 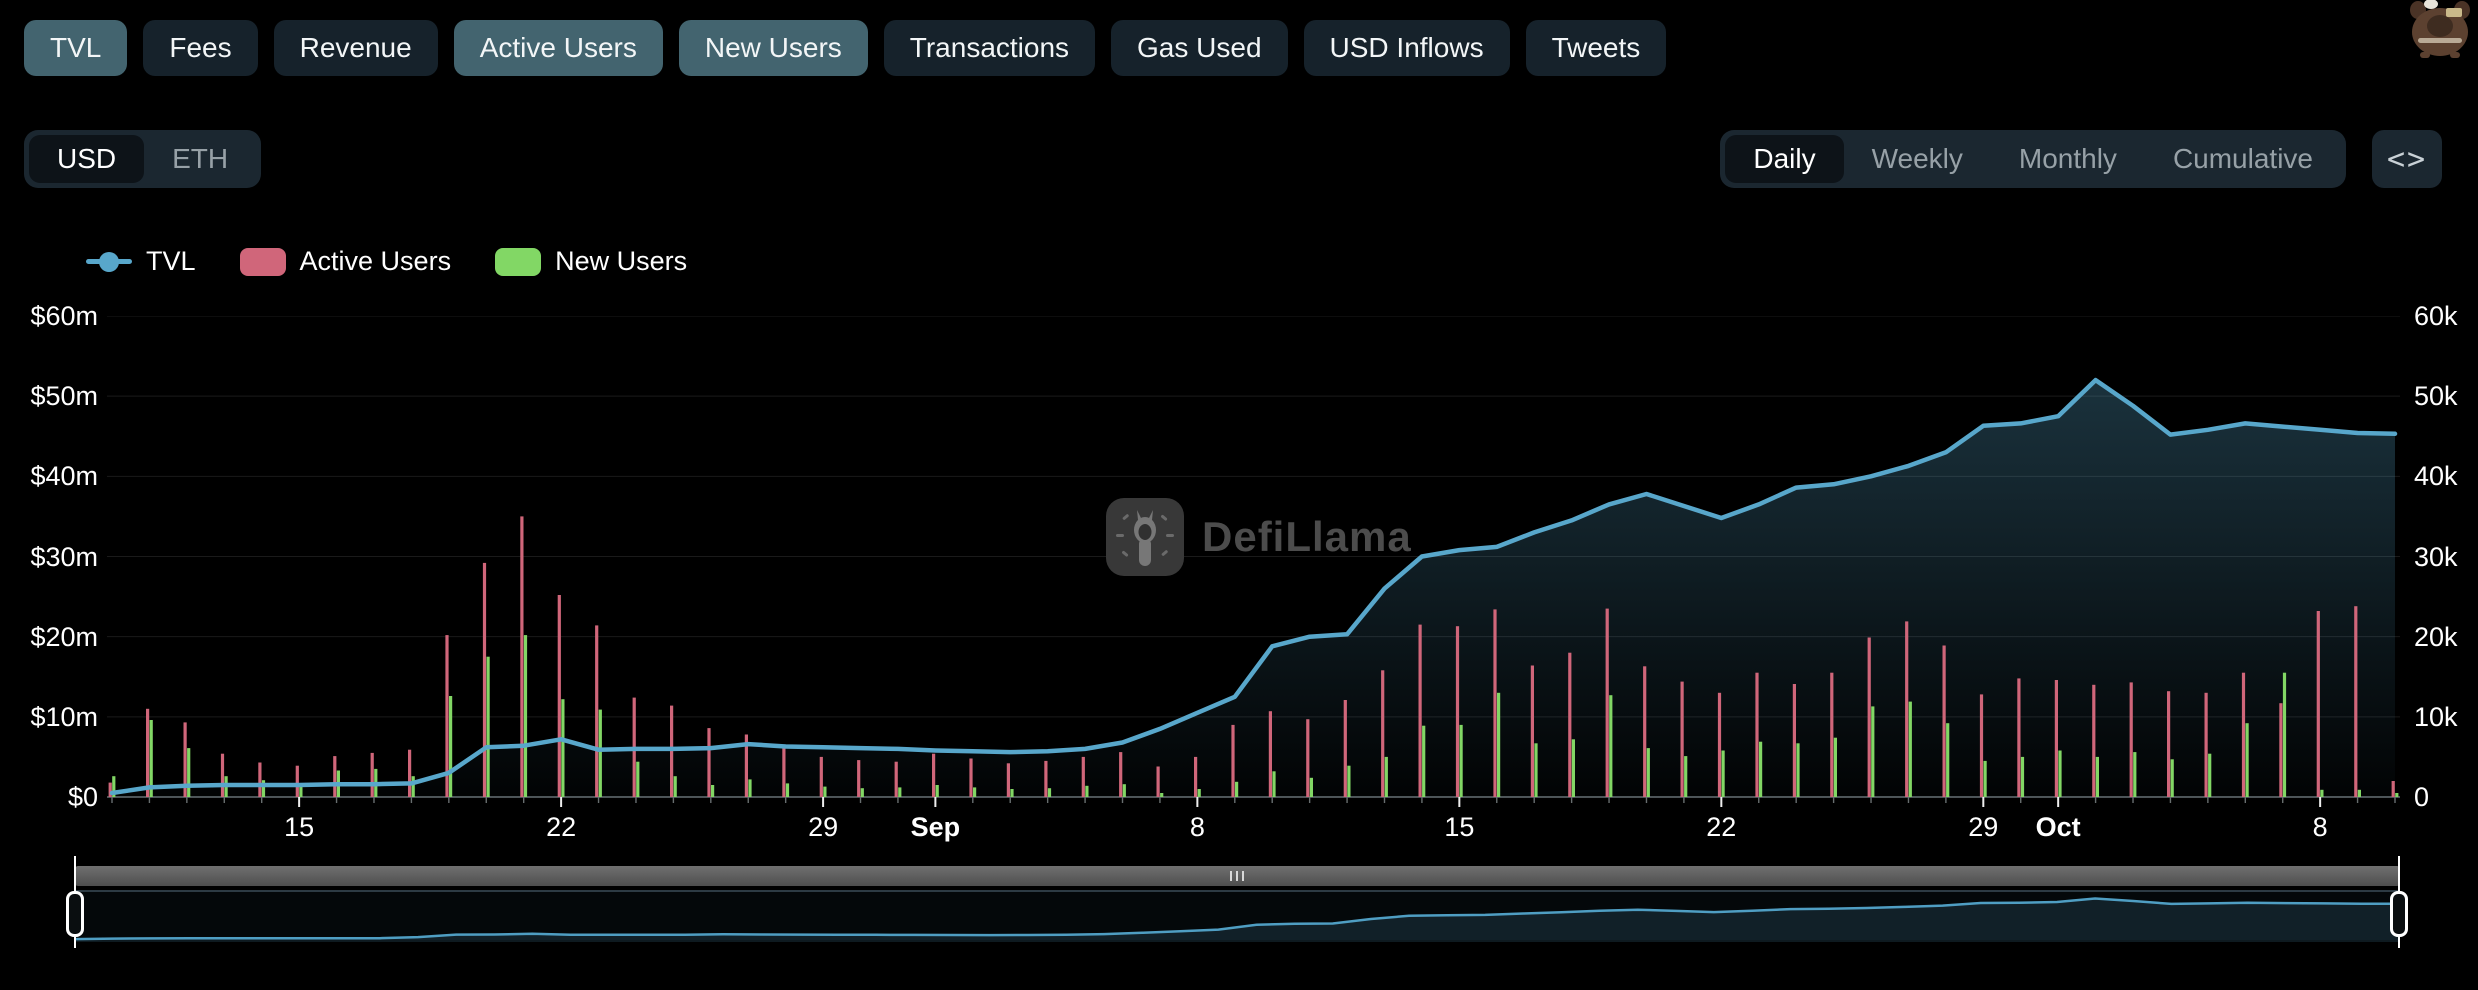 I want to click on denom-toggle: USD ETH, so click(x=143, y=159).